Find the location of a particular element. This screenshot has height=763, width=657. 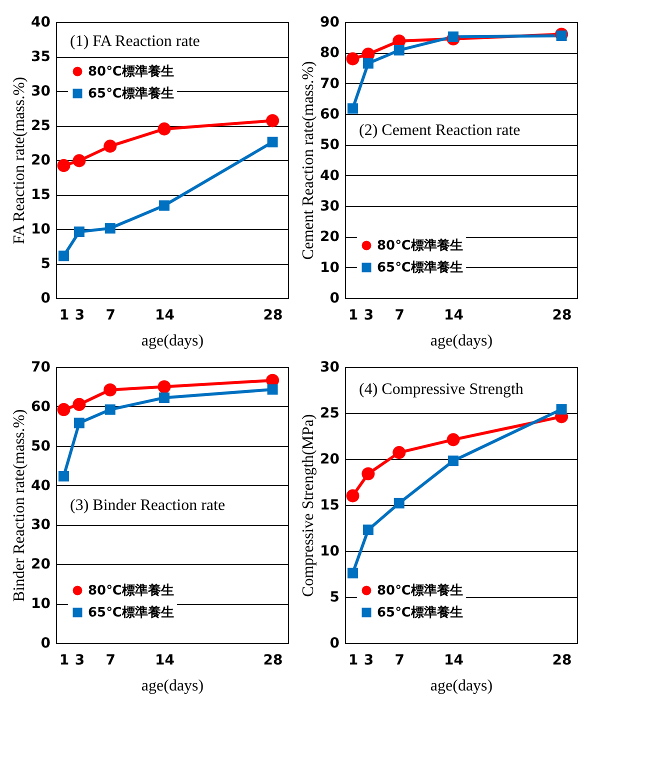

y-axis-title: Cement Reaction rate(mass.%) is located at coordinates (309, 160).